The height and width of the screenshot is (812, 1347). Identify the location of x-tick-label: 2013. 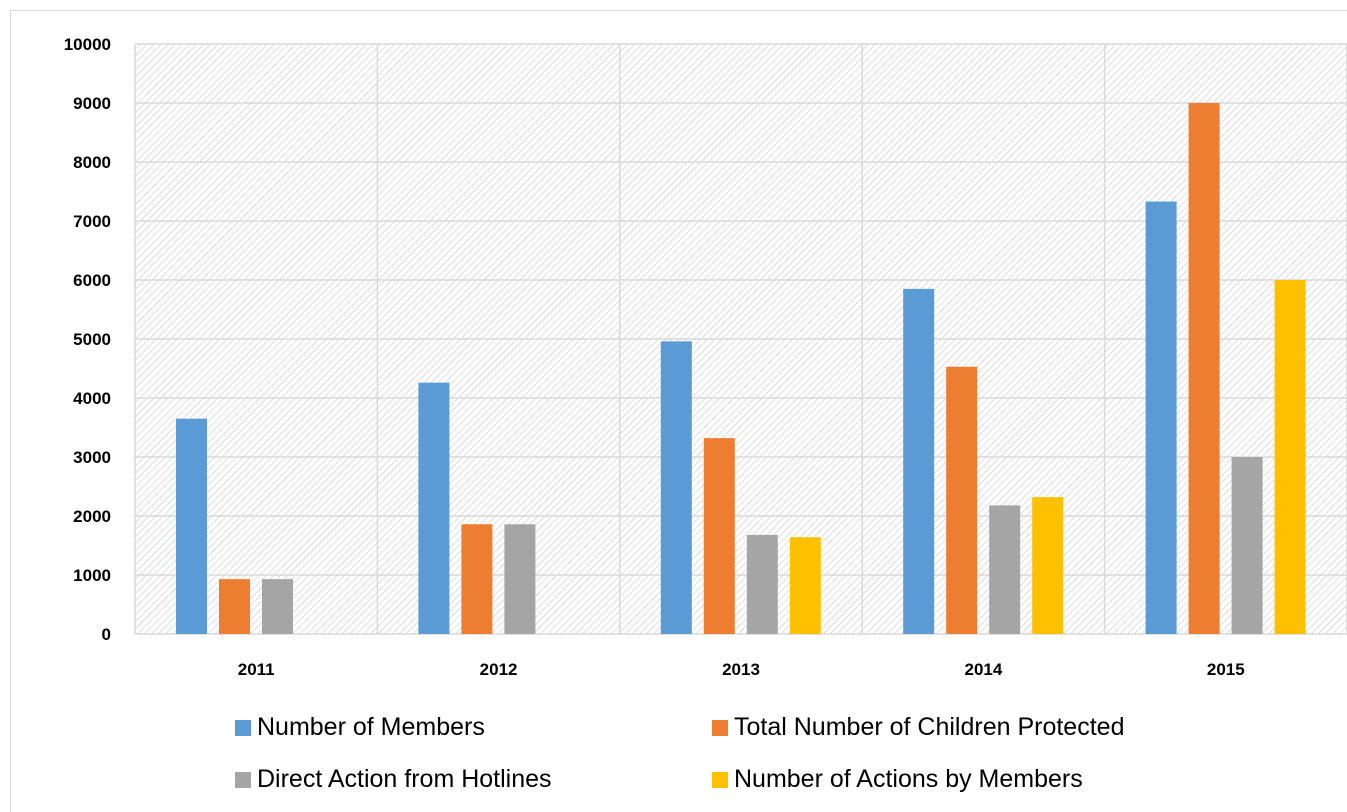
(741, 669).